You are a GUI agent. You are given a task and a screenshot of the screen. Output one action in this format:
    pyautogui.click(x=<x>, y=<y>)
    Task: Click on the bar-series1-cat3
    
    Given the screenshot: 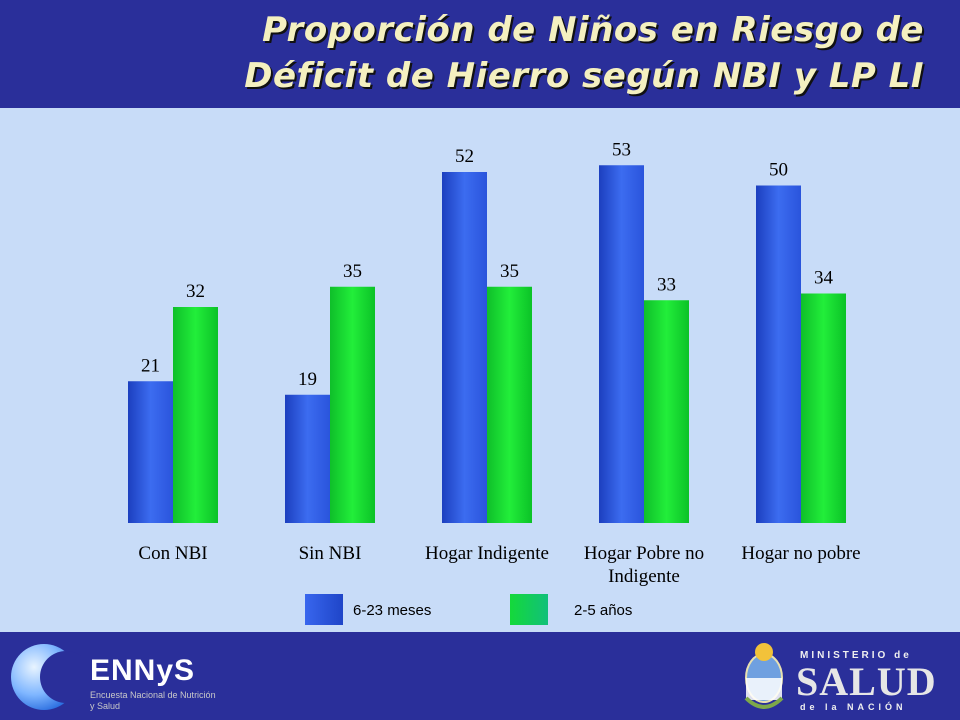 What is the action you would take?
    pyautogui.click(x=464, y=347)
    